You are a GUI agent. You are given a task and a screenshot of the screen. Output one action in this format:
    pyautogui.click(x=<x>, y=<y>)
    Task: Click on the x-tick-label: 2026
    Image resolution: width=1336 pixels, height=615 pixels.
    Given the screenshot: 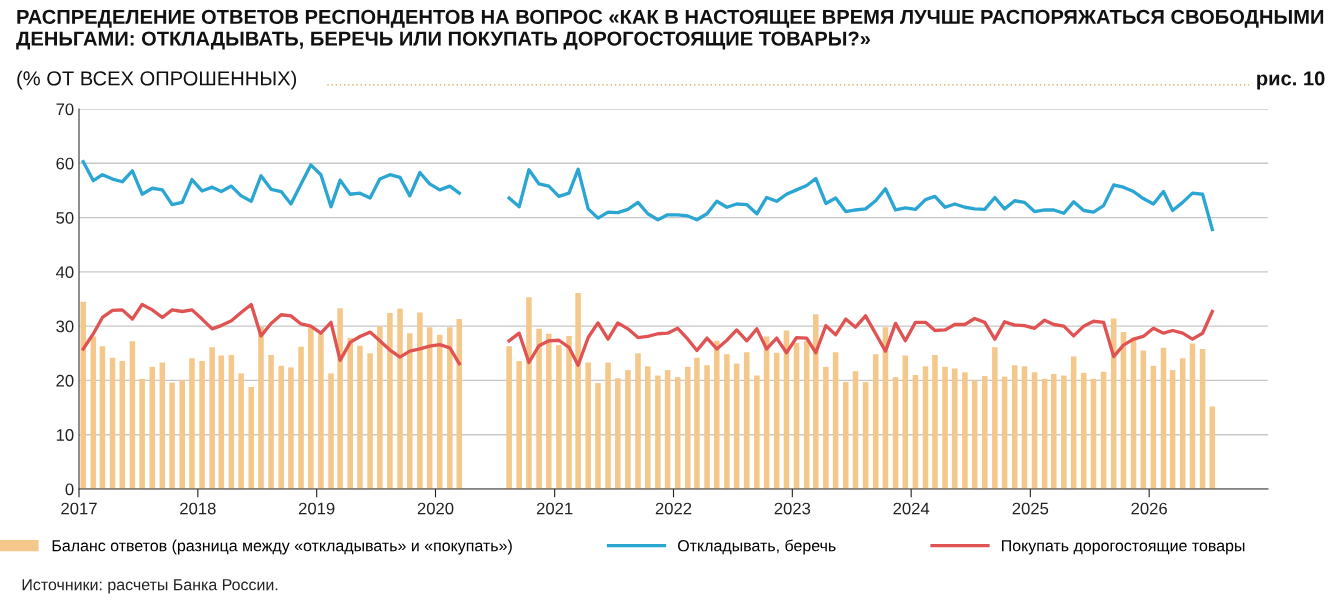 What is the action you would take?
    pyautogui.click(x=1149, y=508)
    